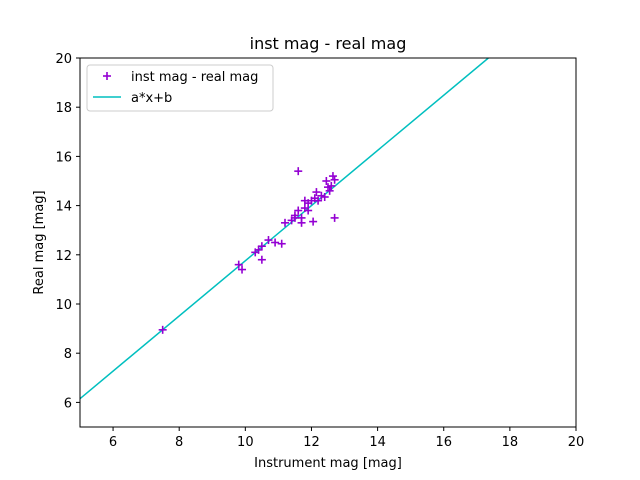  What do you see at coordinates (63, 157) in the screenshot?
I see `y-tick-label: 16` at bounding box center [63, 157].